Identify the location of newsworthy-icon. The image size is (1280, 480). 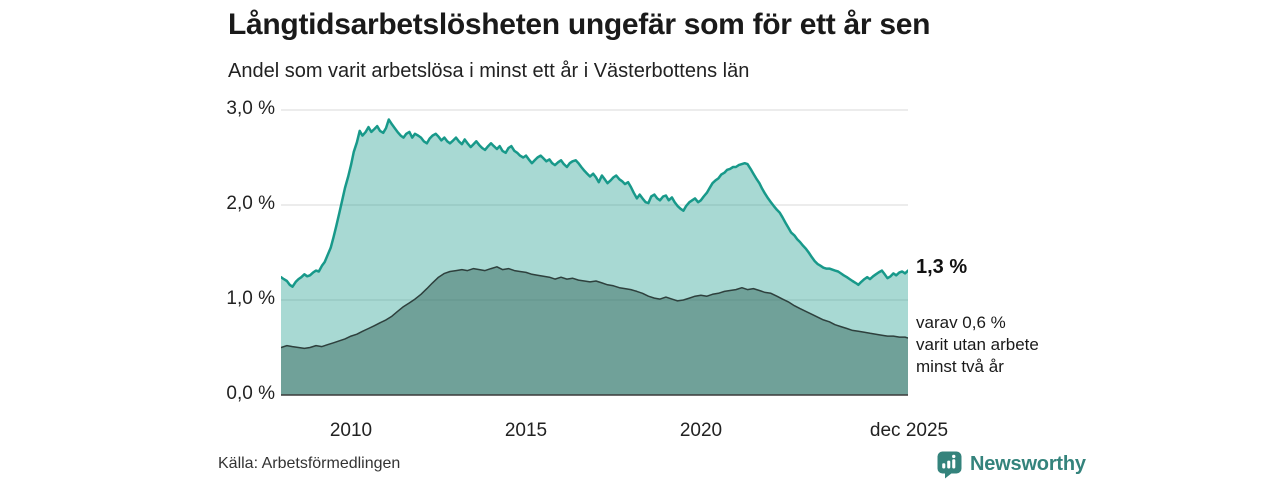
(949, 465).